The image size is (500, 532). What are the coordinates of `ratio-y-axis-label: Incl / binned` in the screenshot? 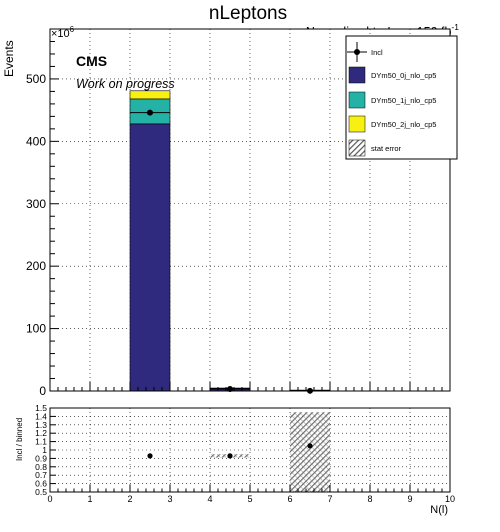 It's located at (19, 439).